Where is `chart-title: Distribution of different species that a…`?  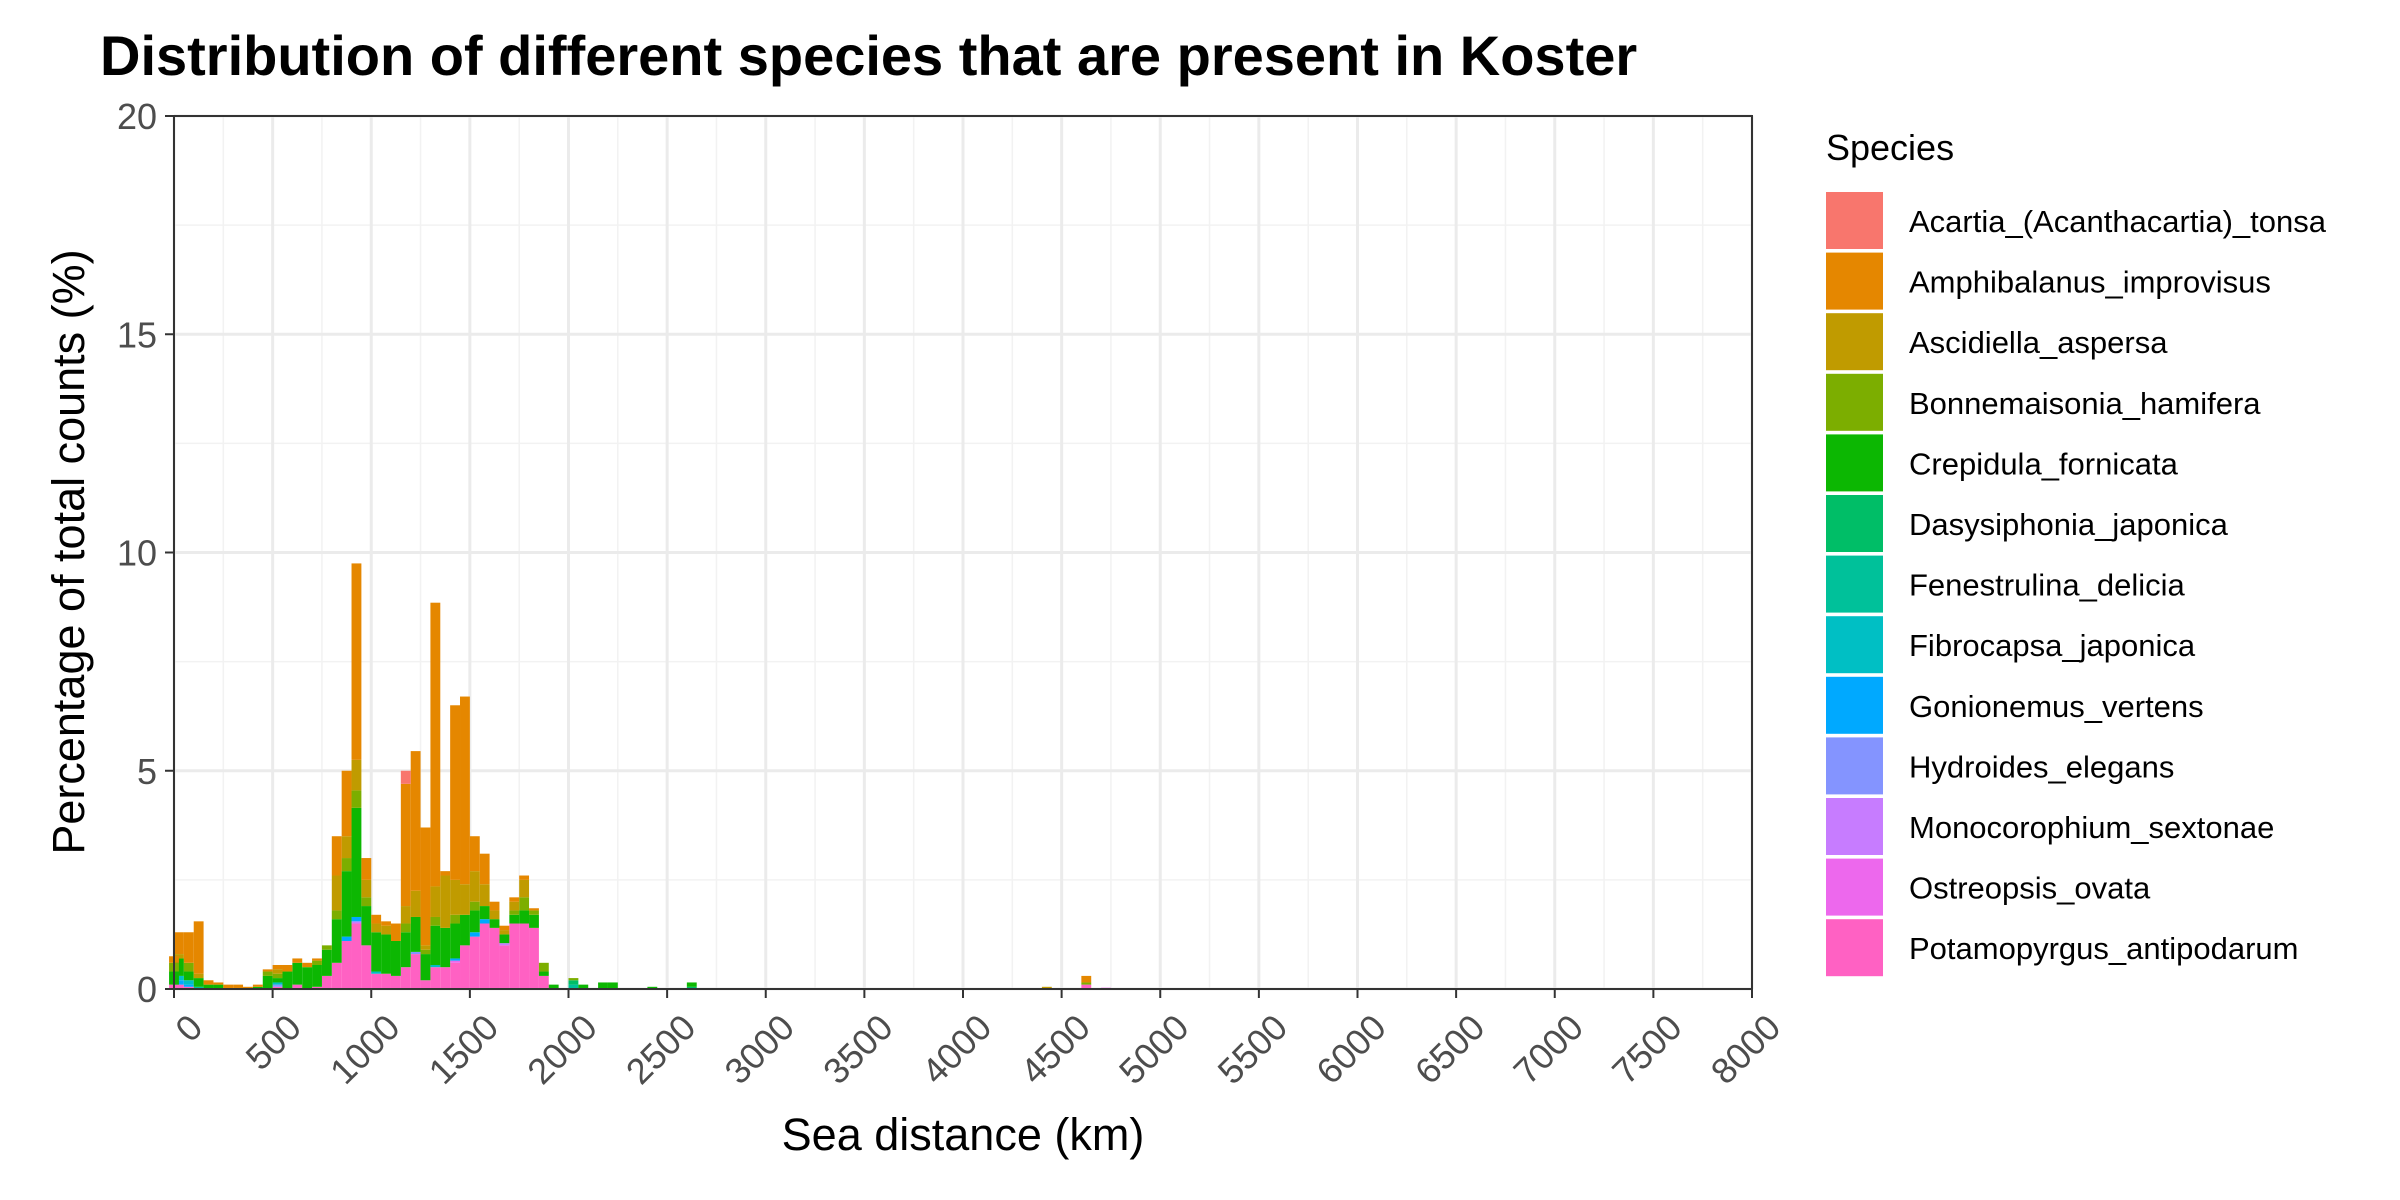 chart-title: Distribution of different species that a… is located at coordinates (868, 55).